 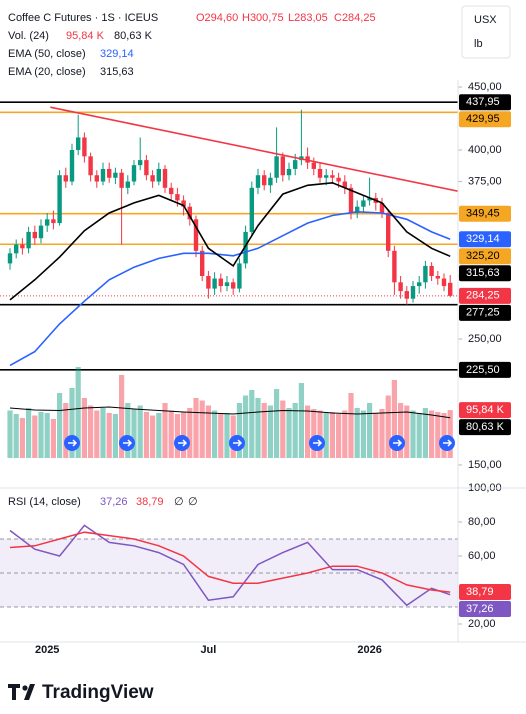 I want to click on scale-badge-label: 329,14, so click(x=483, y=239).